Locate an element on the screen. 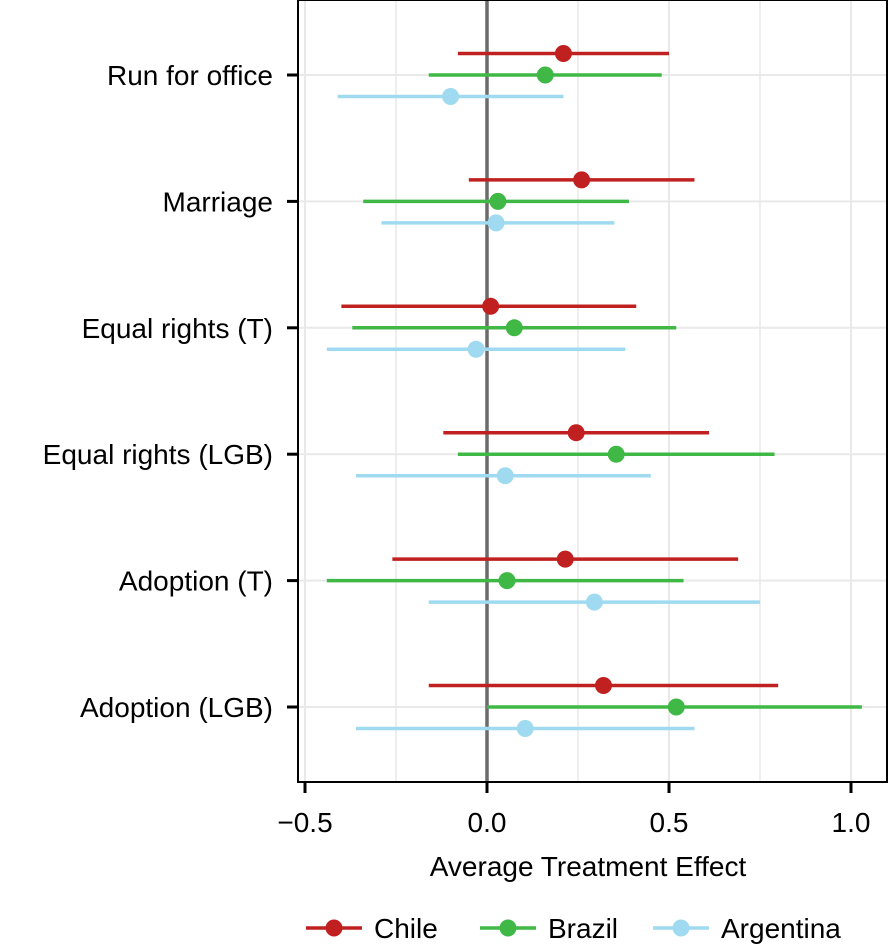  legend-item-brazil: Brazil is located at coordinates (549, 928).